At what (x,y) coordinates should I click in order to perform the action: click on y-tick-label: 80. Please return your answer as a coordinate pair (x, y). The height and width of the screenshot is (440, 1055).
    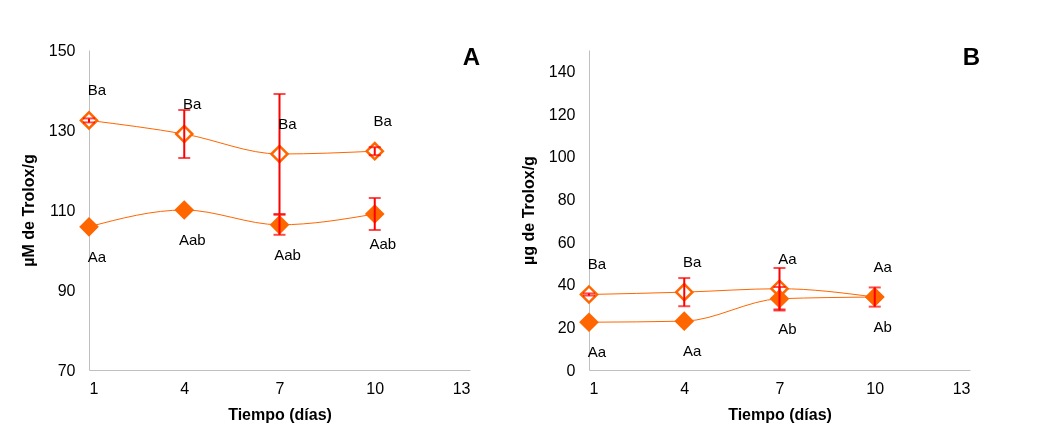
    Looking at the image, I should click on (566, 199).